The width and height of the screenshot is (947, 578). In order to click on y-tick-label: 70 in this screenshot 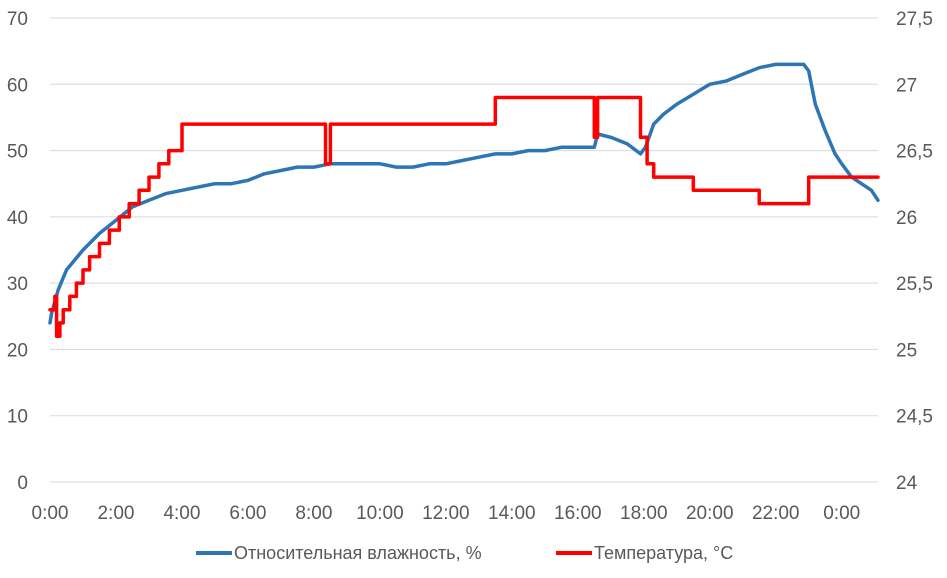, I will do `click(17, 19)`.